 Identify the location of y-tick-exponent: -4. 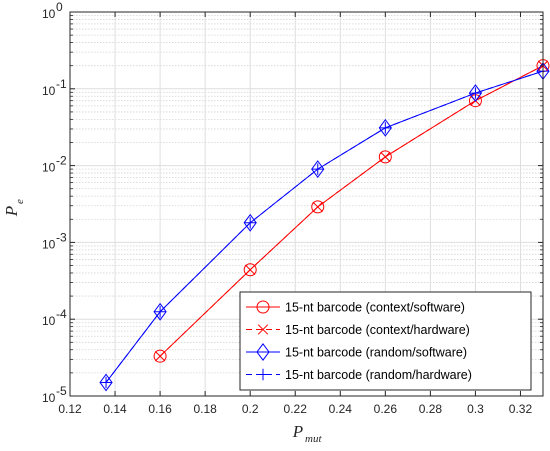
(61, 314).